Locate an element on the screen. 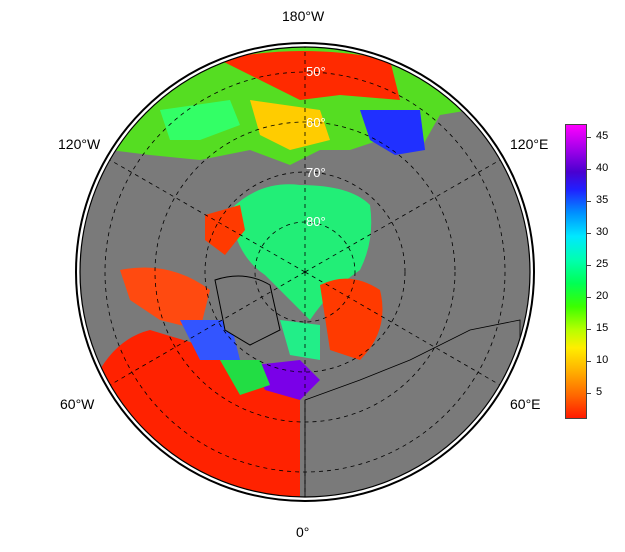  norwegian-sea-purple is located at coordinates (287, 380).